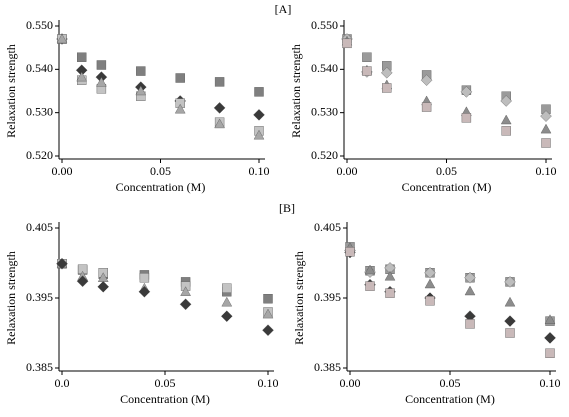 The height and width of the screenshot is (417, 569). I want to click on x-tick-label: 0.0, so click(62, 383).